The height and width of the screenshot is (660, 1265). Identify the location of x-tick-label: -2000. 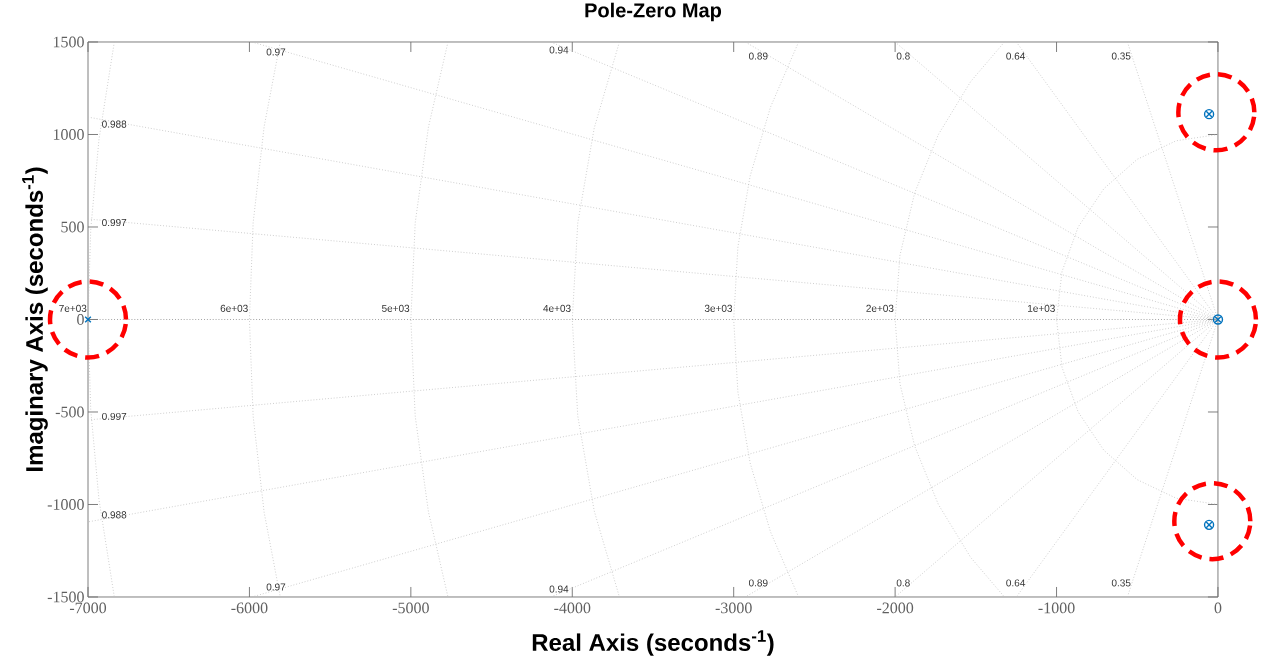
(895, 608).